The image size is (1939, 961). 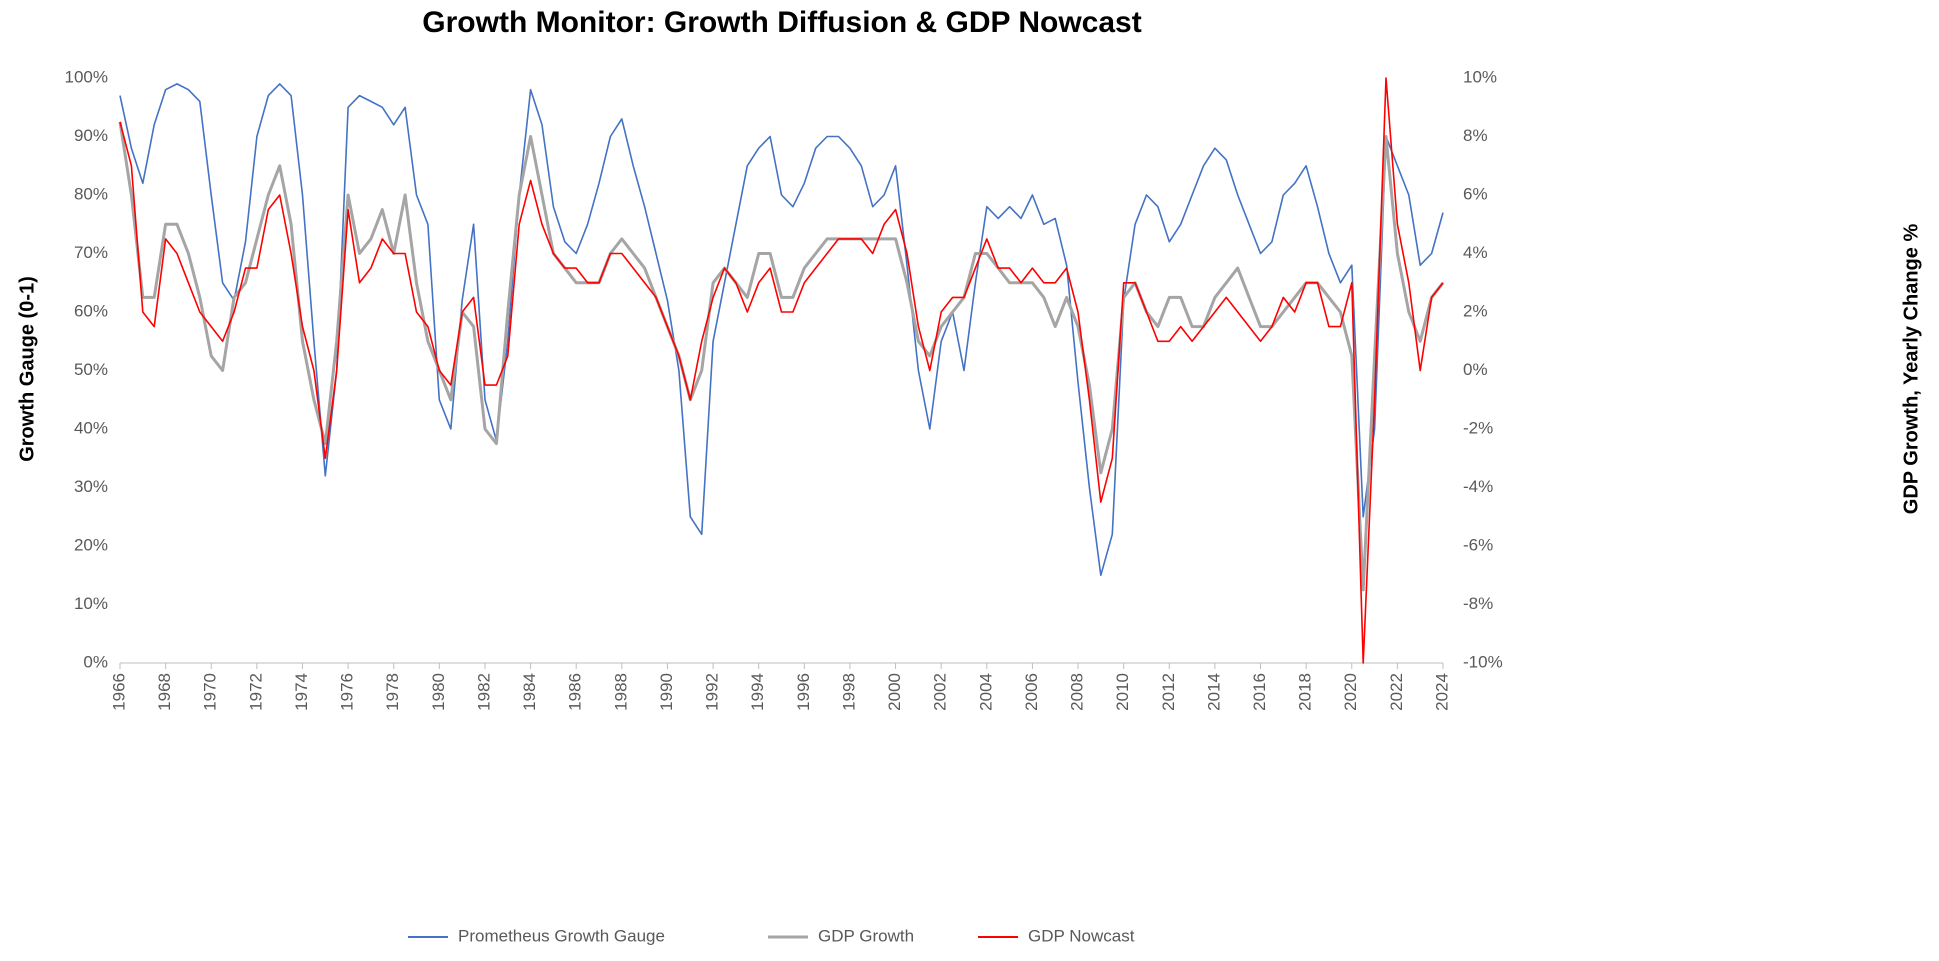 I want to click on y2-tick-label: -8%, so click(x=1478, y=603).